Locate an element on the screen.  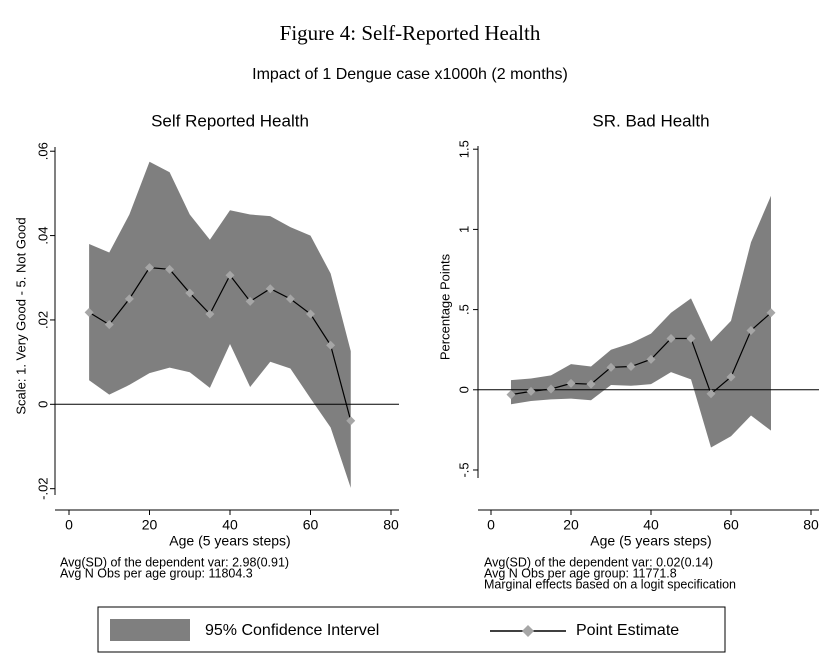
estimate-line is located at coordinates (220, 344).